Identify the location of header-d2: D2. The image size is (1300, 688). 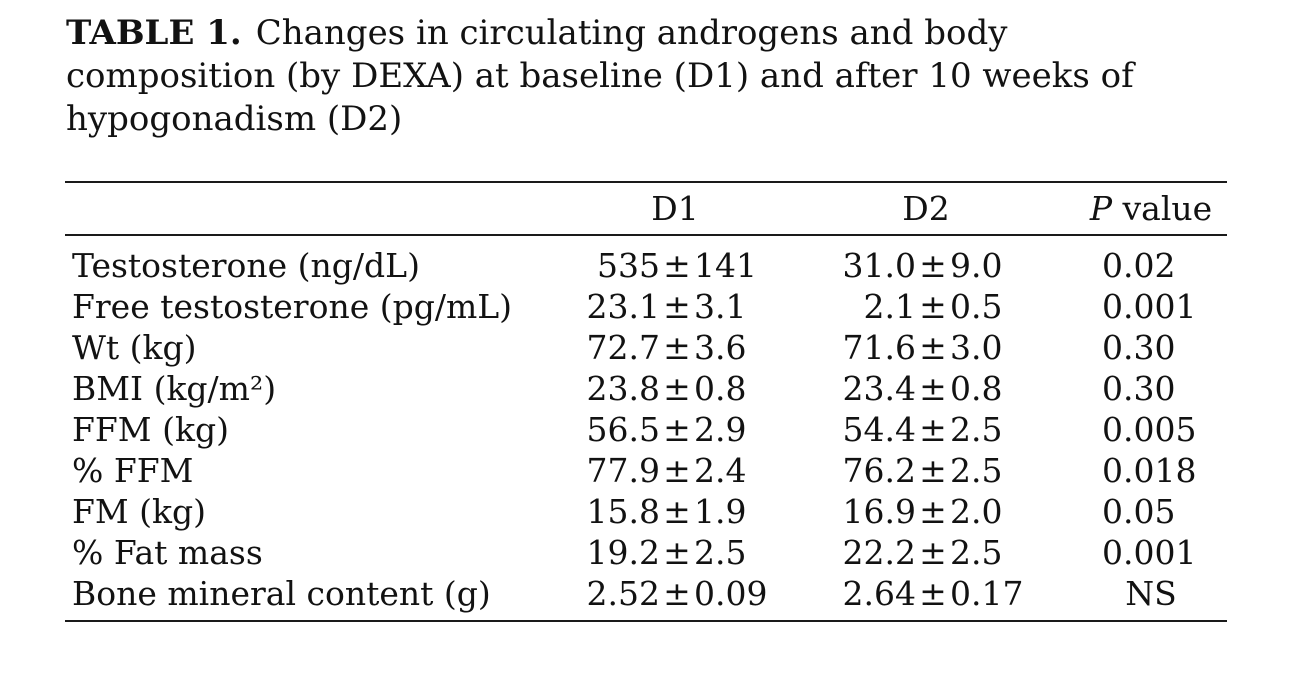
(926, 208).